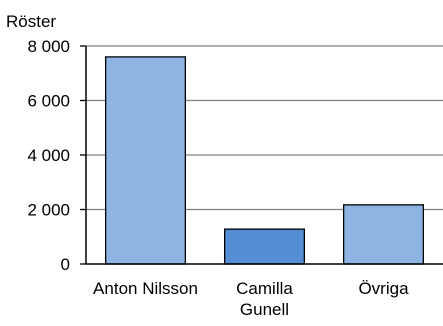  What do you see at coordinates (48, 155) in the screenshot?
I see `y-tick-label: 4 000` at bounding box center [48, 155].